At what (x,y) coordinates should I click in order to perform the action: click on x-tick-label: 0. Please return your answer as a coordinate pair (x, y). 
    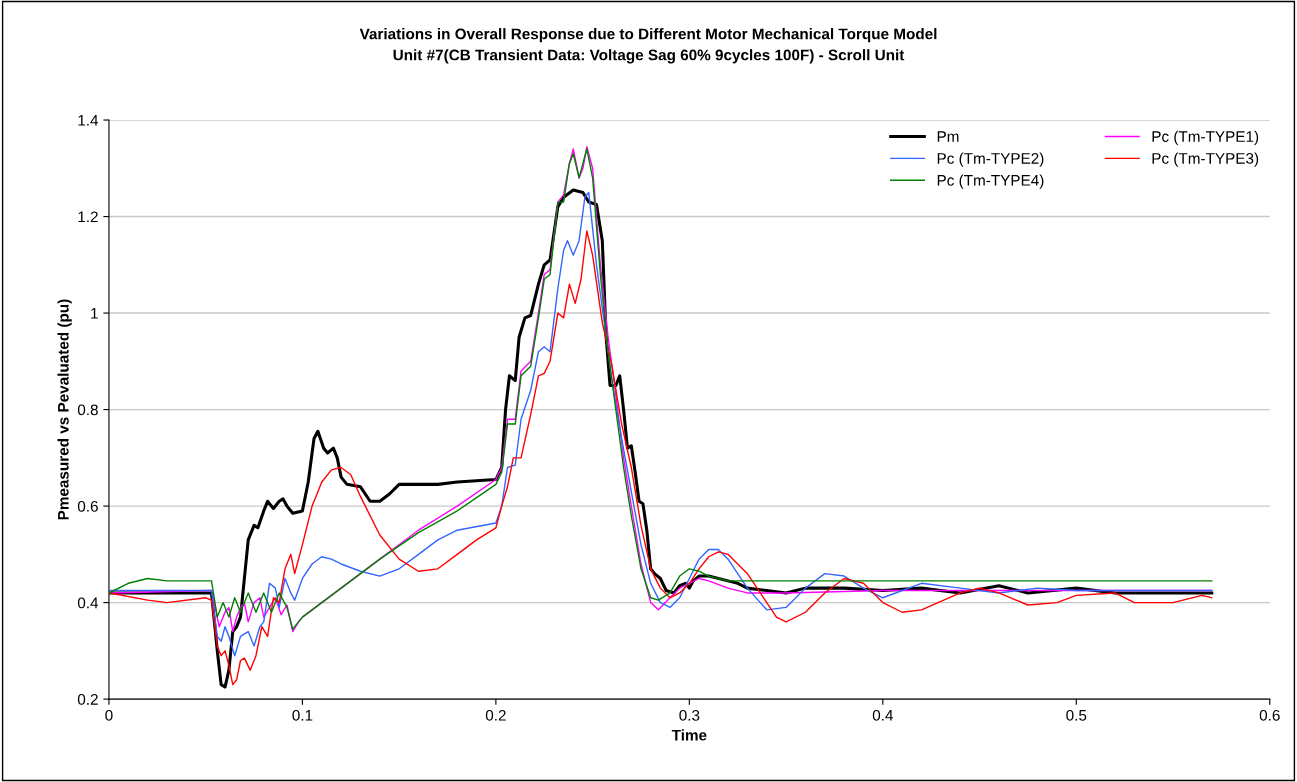
    Looking at the image, I should click on (109, 715).